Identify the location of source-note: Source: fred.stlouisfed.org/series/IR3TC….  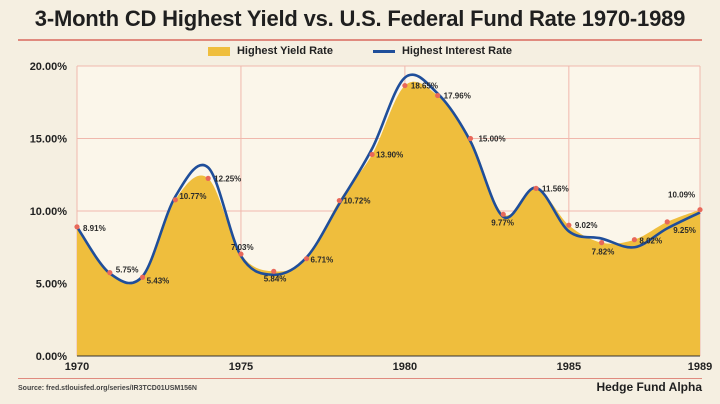
(107, 388).